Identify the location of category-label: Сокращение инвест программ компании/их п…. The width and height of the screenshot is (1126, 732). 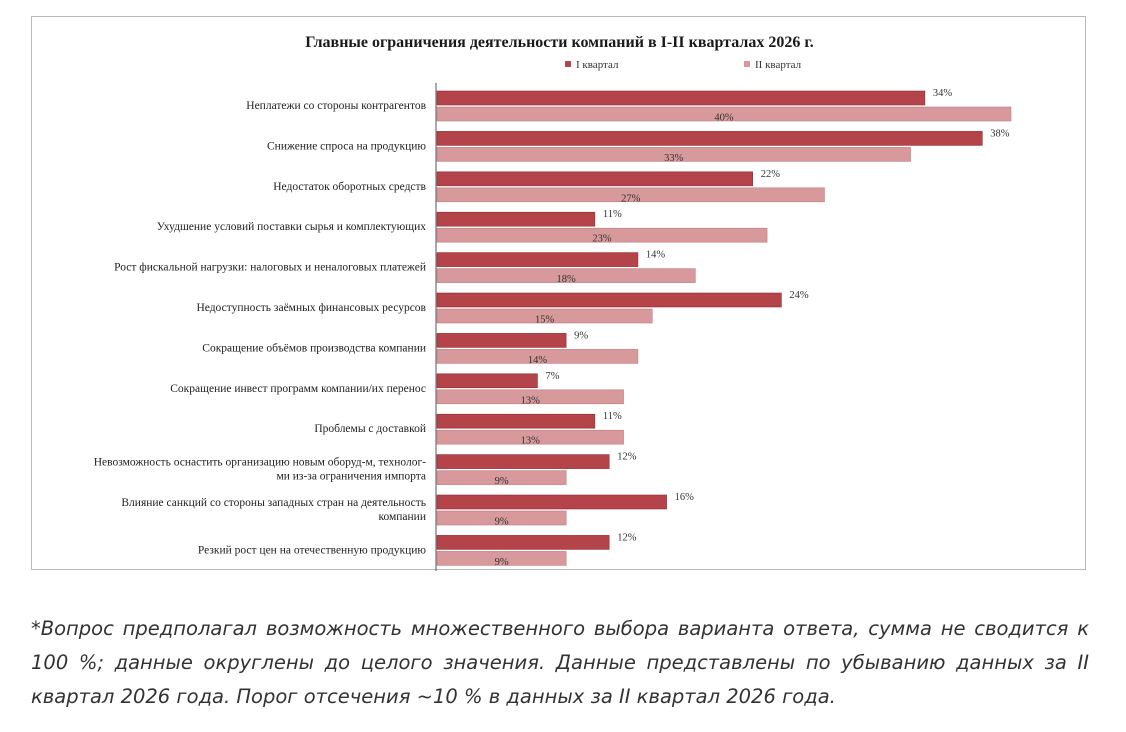
(298, 389).